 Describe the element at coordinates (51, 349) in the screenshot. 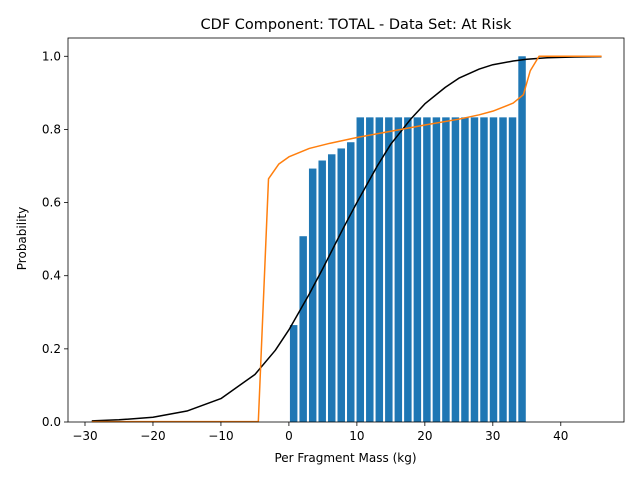

I see `y-tick-label: 0.2` at that location.